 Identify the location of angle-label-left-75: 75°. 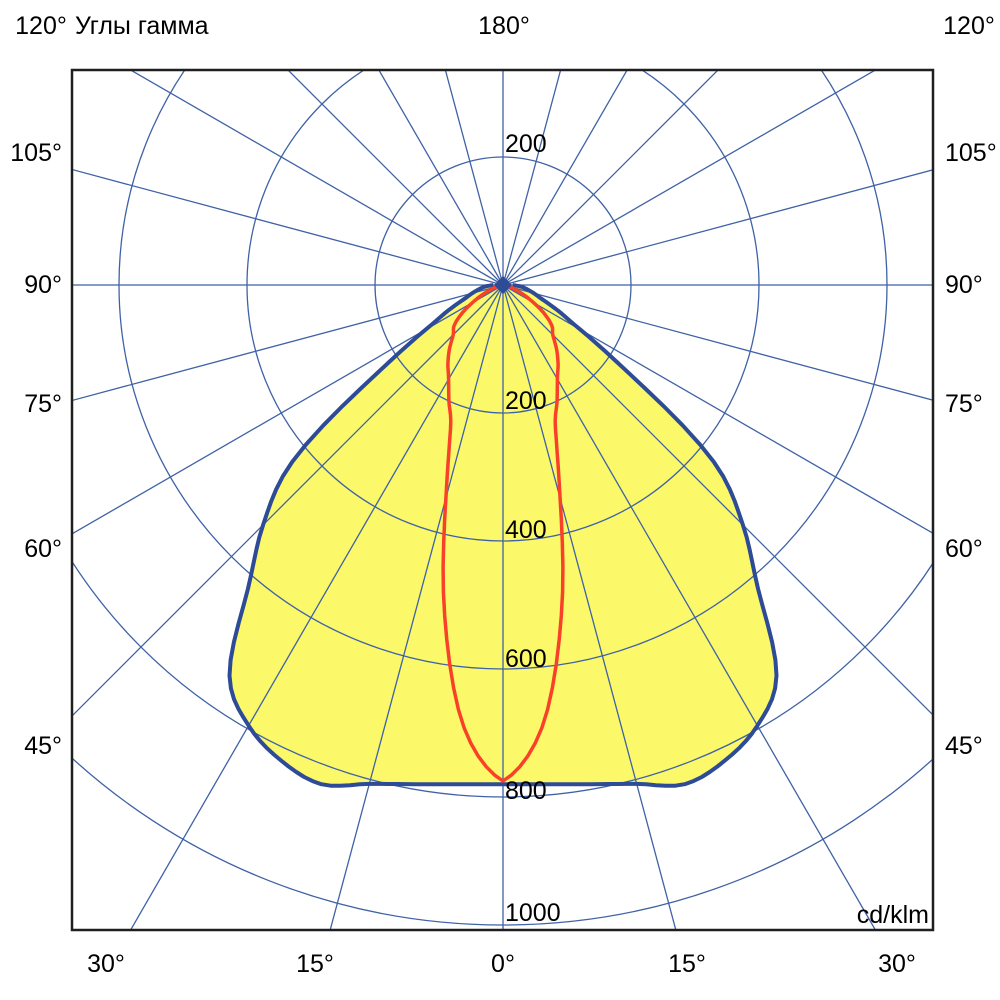
(43, 403).